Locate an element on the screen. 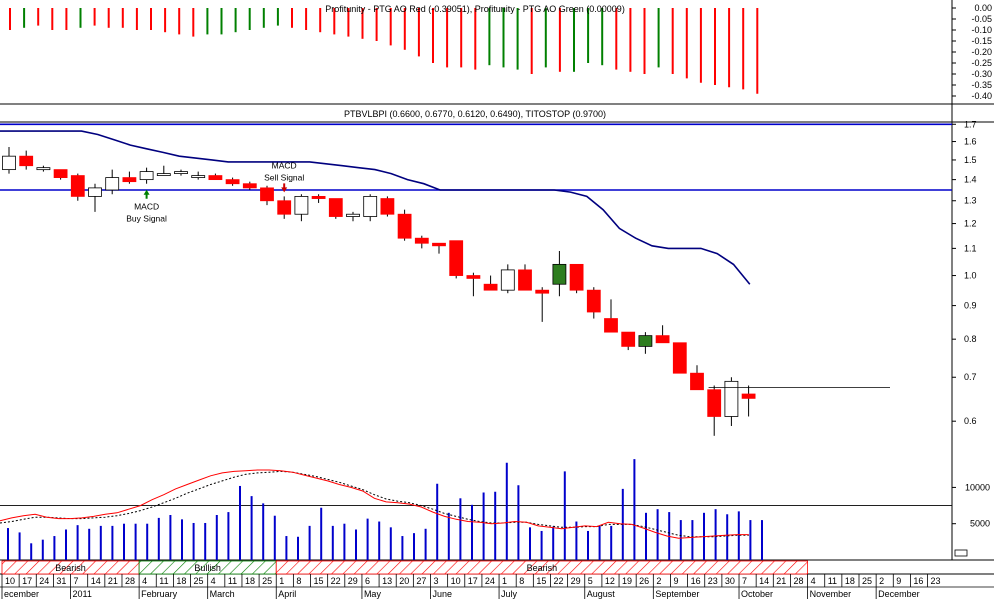  month-label: June is located at coordinates (443, 594).